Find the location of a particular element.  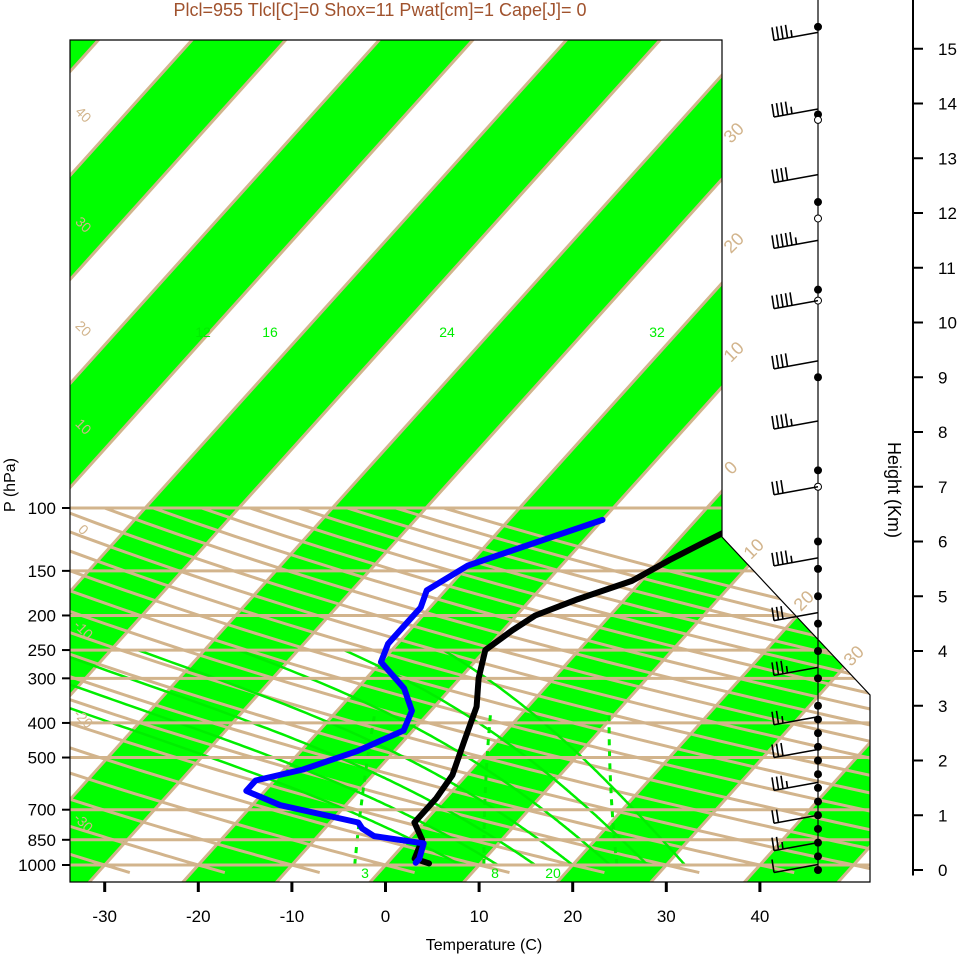

pressure-tick-label: 150 is located at coordinates (42, 571).